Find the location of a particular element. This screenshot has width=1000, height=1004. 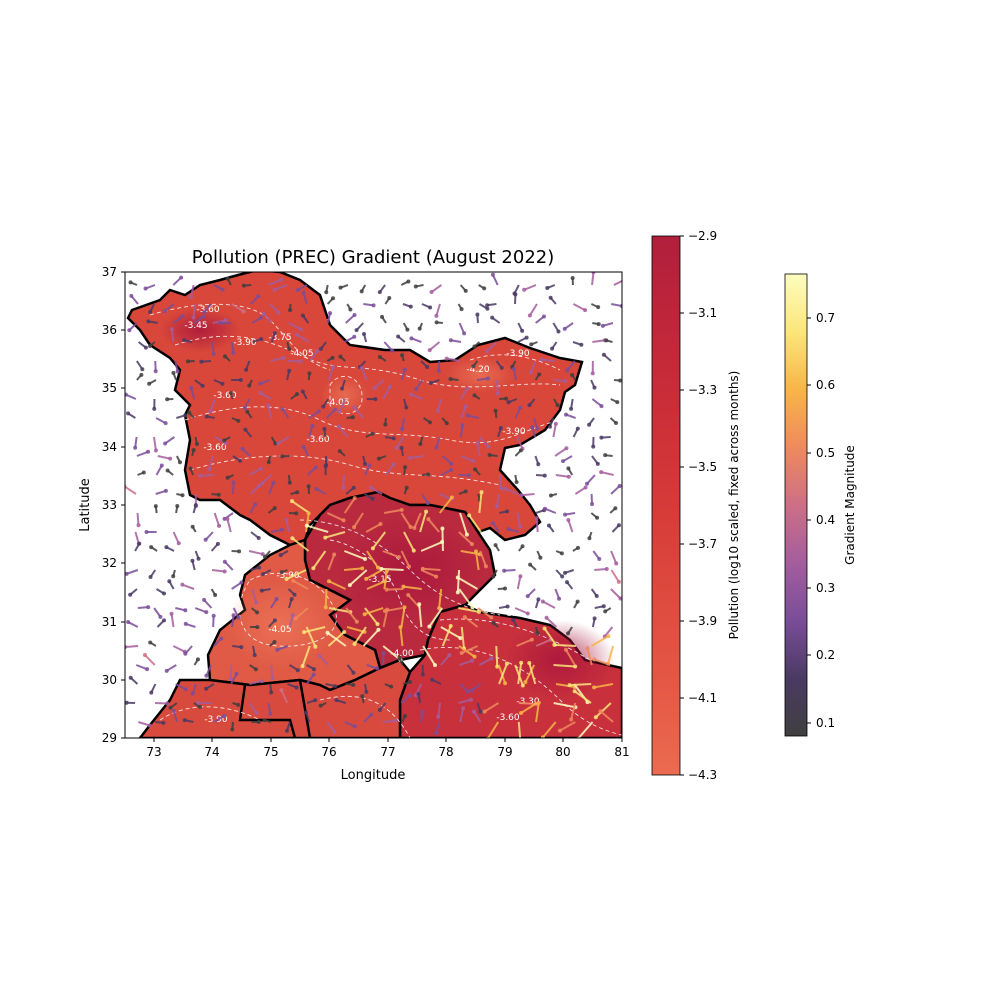

x-tick-label: 75 is located at coordinates (270, 752).